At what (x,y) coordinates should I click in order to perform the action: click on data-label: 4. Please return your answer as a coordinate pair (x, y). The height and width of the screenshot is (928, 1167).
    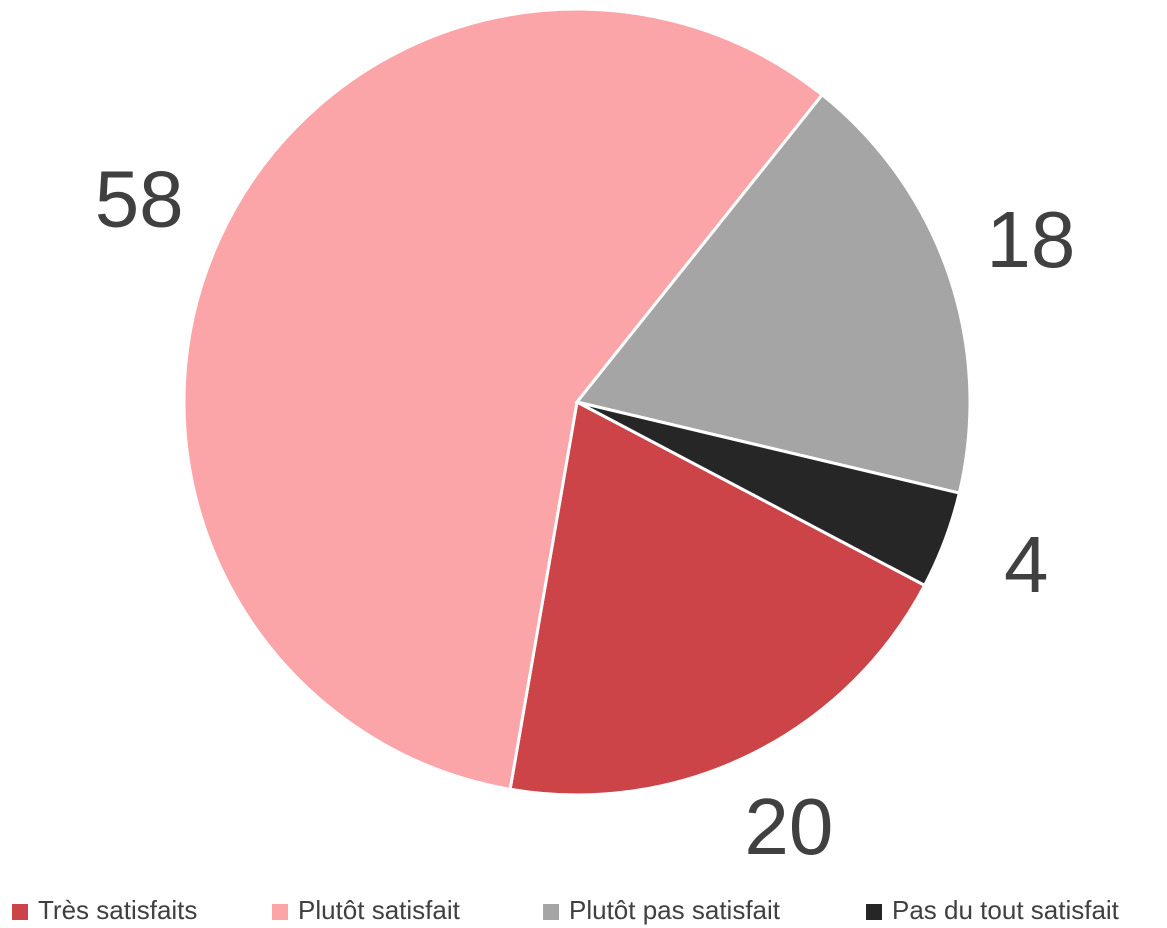
    Looking at the image, I should click on (1026, 564).